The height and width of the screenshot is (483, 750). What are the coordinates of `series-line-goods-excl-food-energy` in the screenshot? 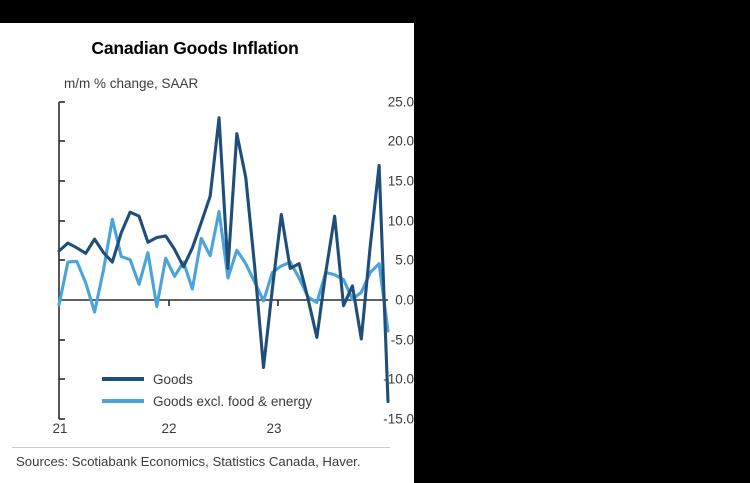 It's located at (223, 271).